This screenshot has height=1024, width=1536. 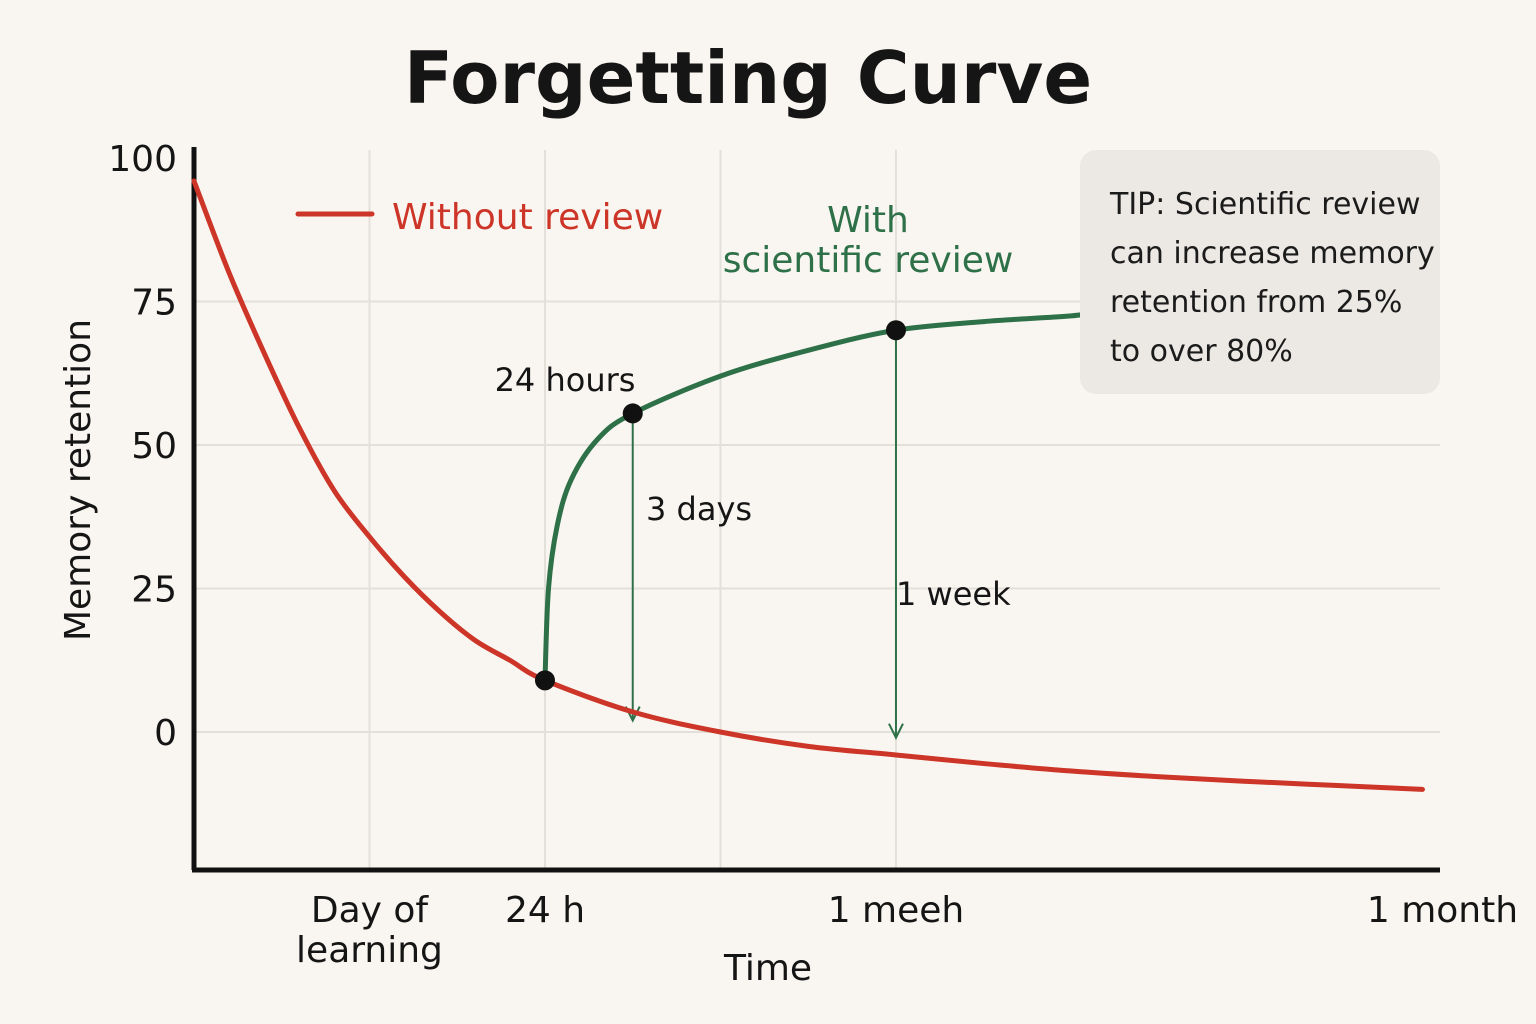 I want to click on line-with-review, so click(x=817, y=496).